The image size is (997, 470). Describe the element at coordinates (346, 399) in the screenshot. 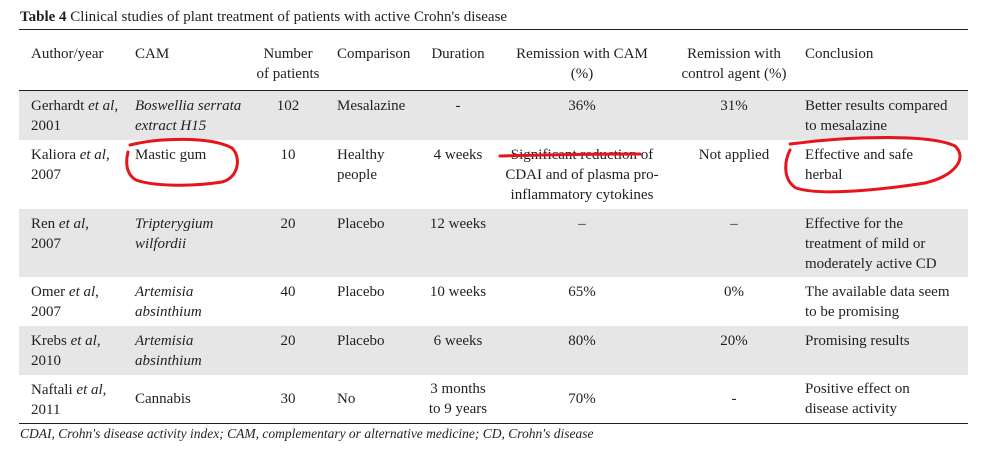

I see `cell-comparison: No` at that location.